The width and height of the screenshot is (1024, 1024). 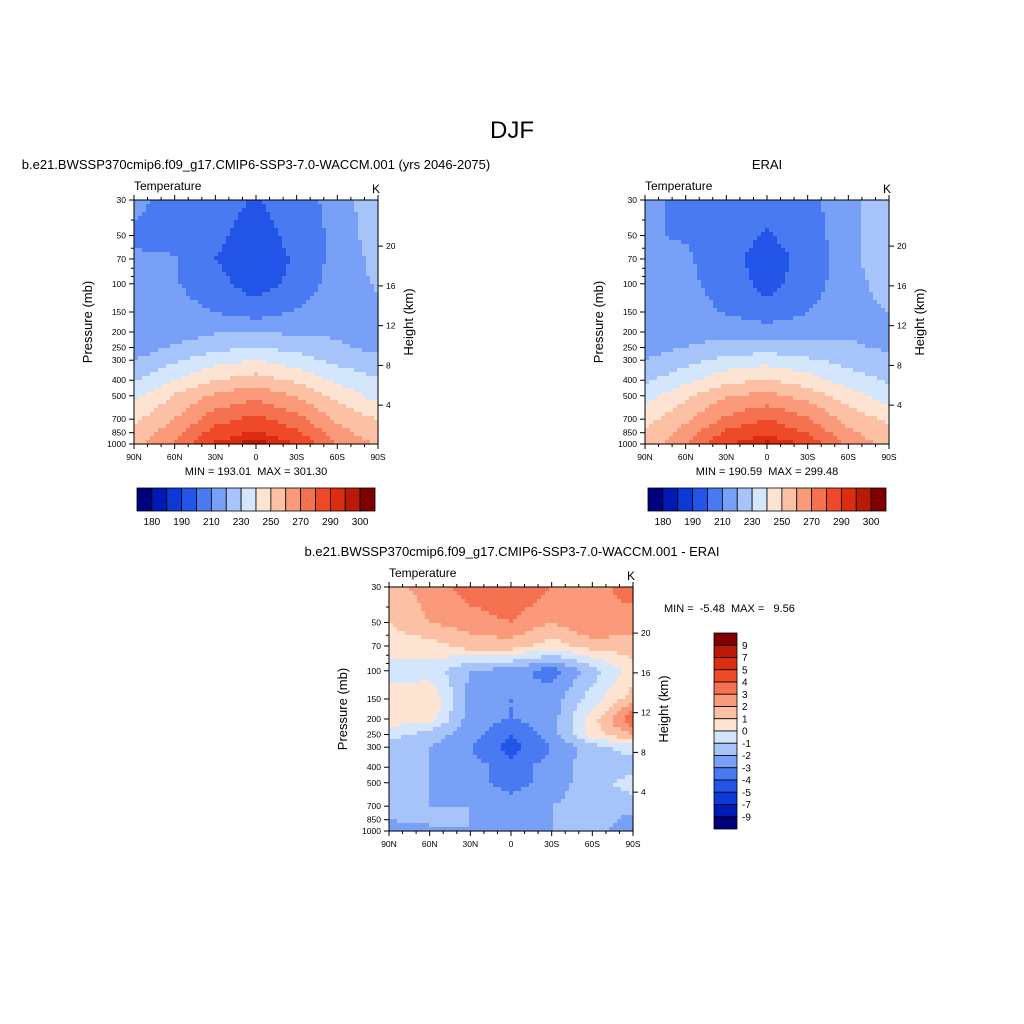 I want to click on colorbar-swatch, so click(x=323, y=499).